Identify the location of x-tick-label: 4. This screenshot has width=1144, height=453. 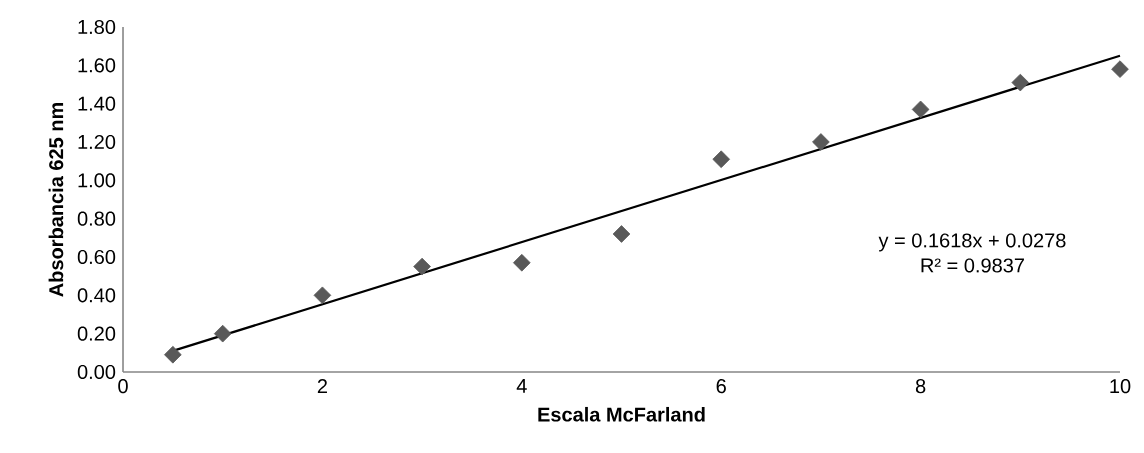
(521, 386).